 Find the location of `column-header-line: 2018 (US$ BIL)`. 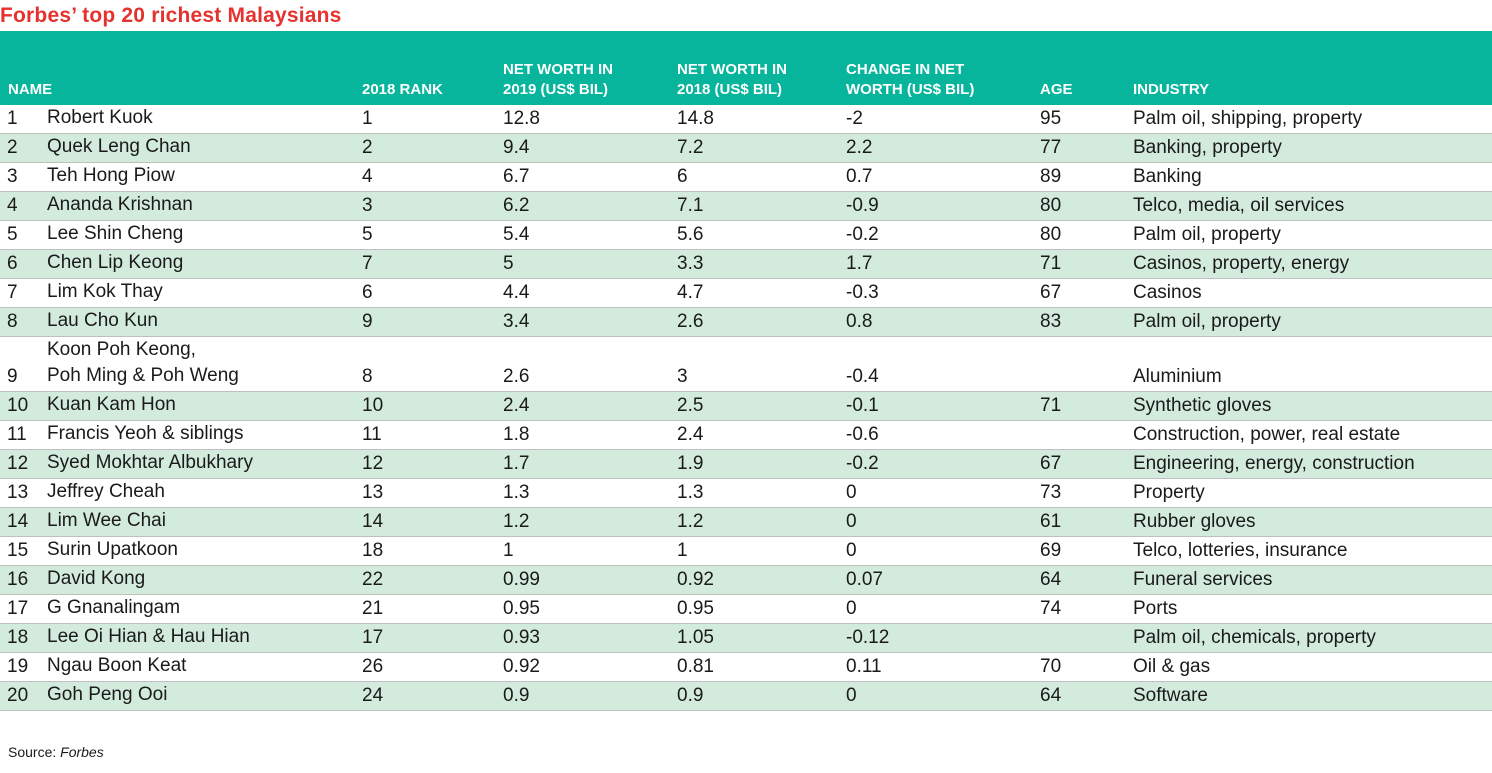

column-header-line: 2018 (US$ BIL) is located at coordinates (730, 89).